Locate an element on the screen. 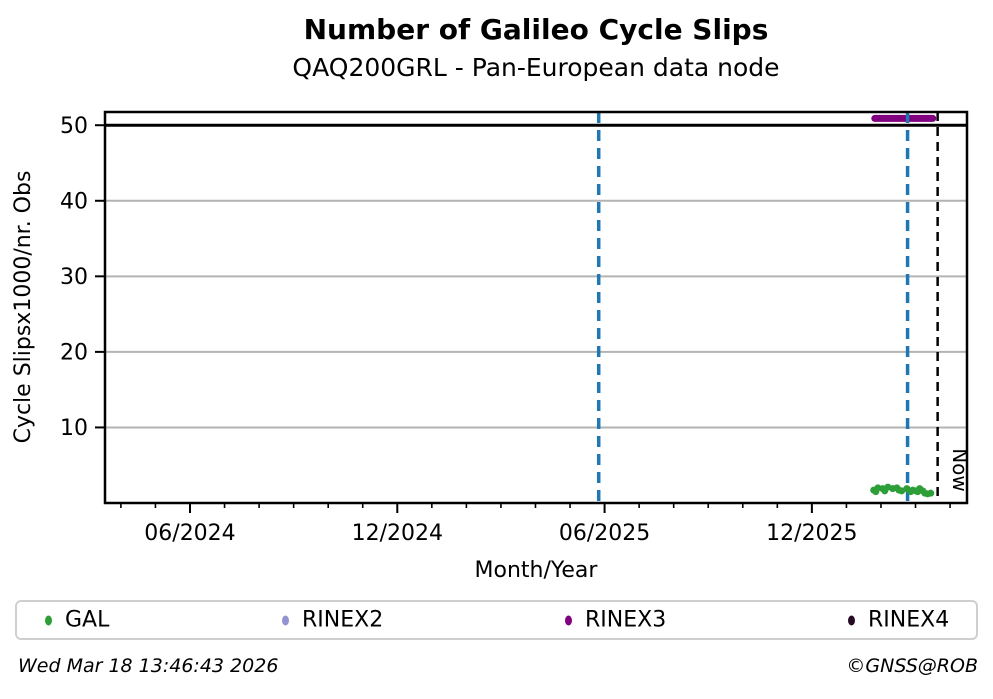 Image resolution: width=993 pixels, height=699 pixels. gal-point is located at coordinates (931, 493).